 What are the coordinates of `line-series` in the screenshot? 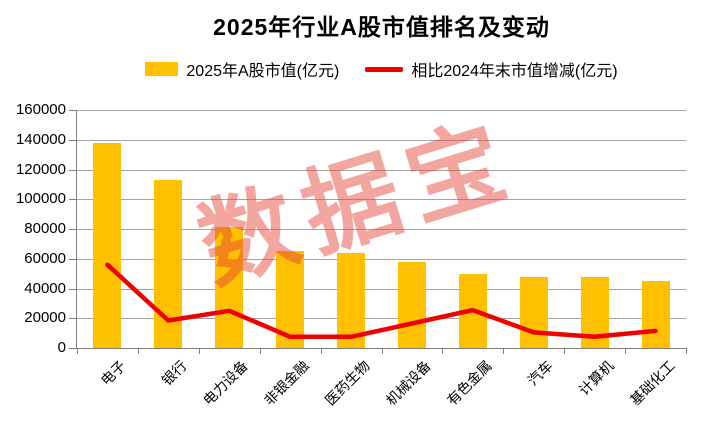 It's located at (381, 301).